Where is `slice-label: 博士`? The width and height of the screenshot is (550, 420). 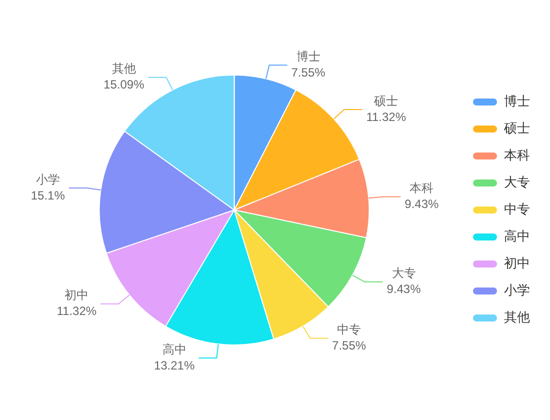
slice-label: 博士 is located at coordinates (308, 56).